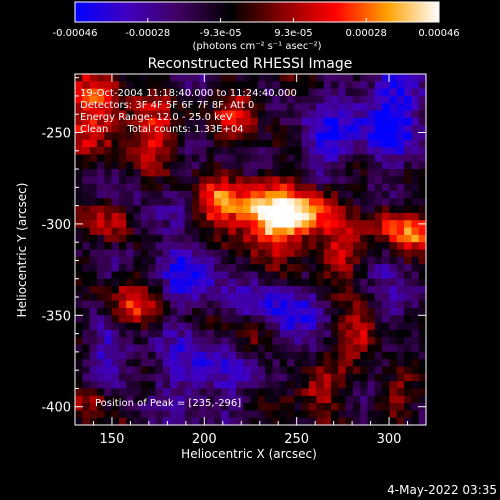 The height and width of the screenshot is (500, 500). I want to click on annotation-time-range: 19-Oct-2004 11:18:40.000 to 11:24:40.000, so click(188, 93).